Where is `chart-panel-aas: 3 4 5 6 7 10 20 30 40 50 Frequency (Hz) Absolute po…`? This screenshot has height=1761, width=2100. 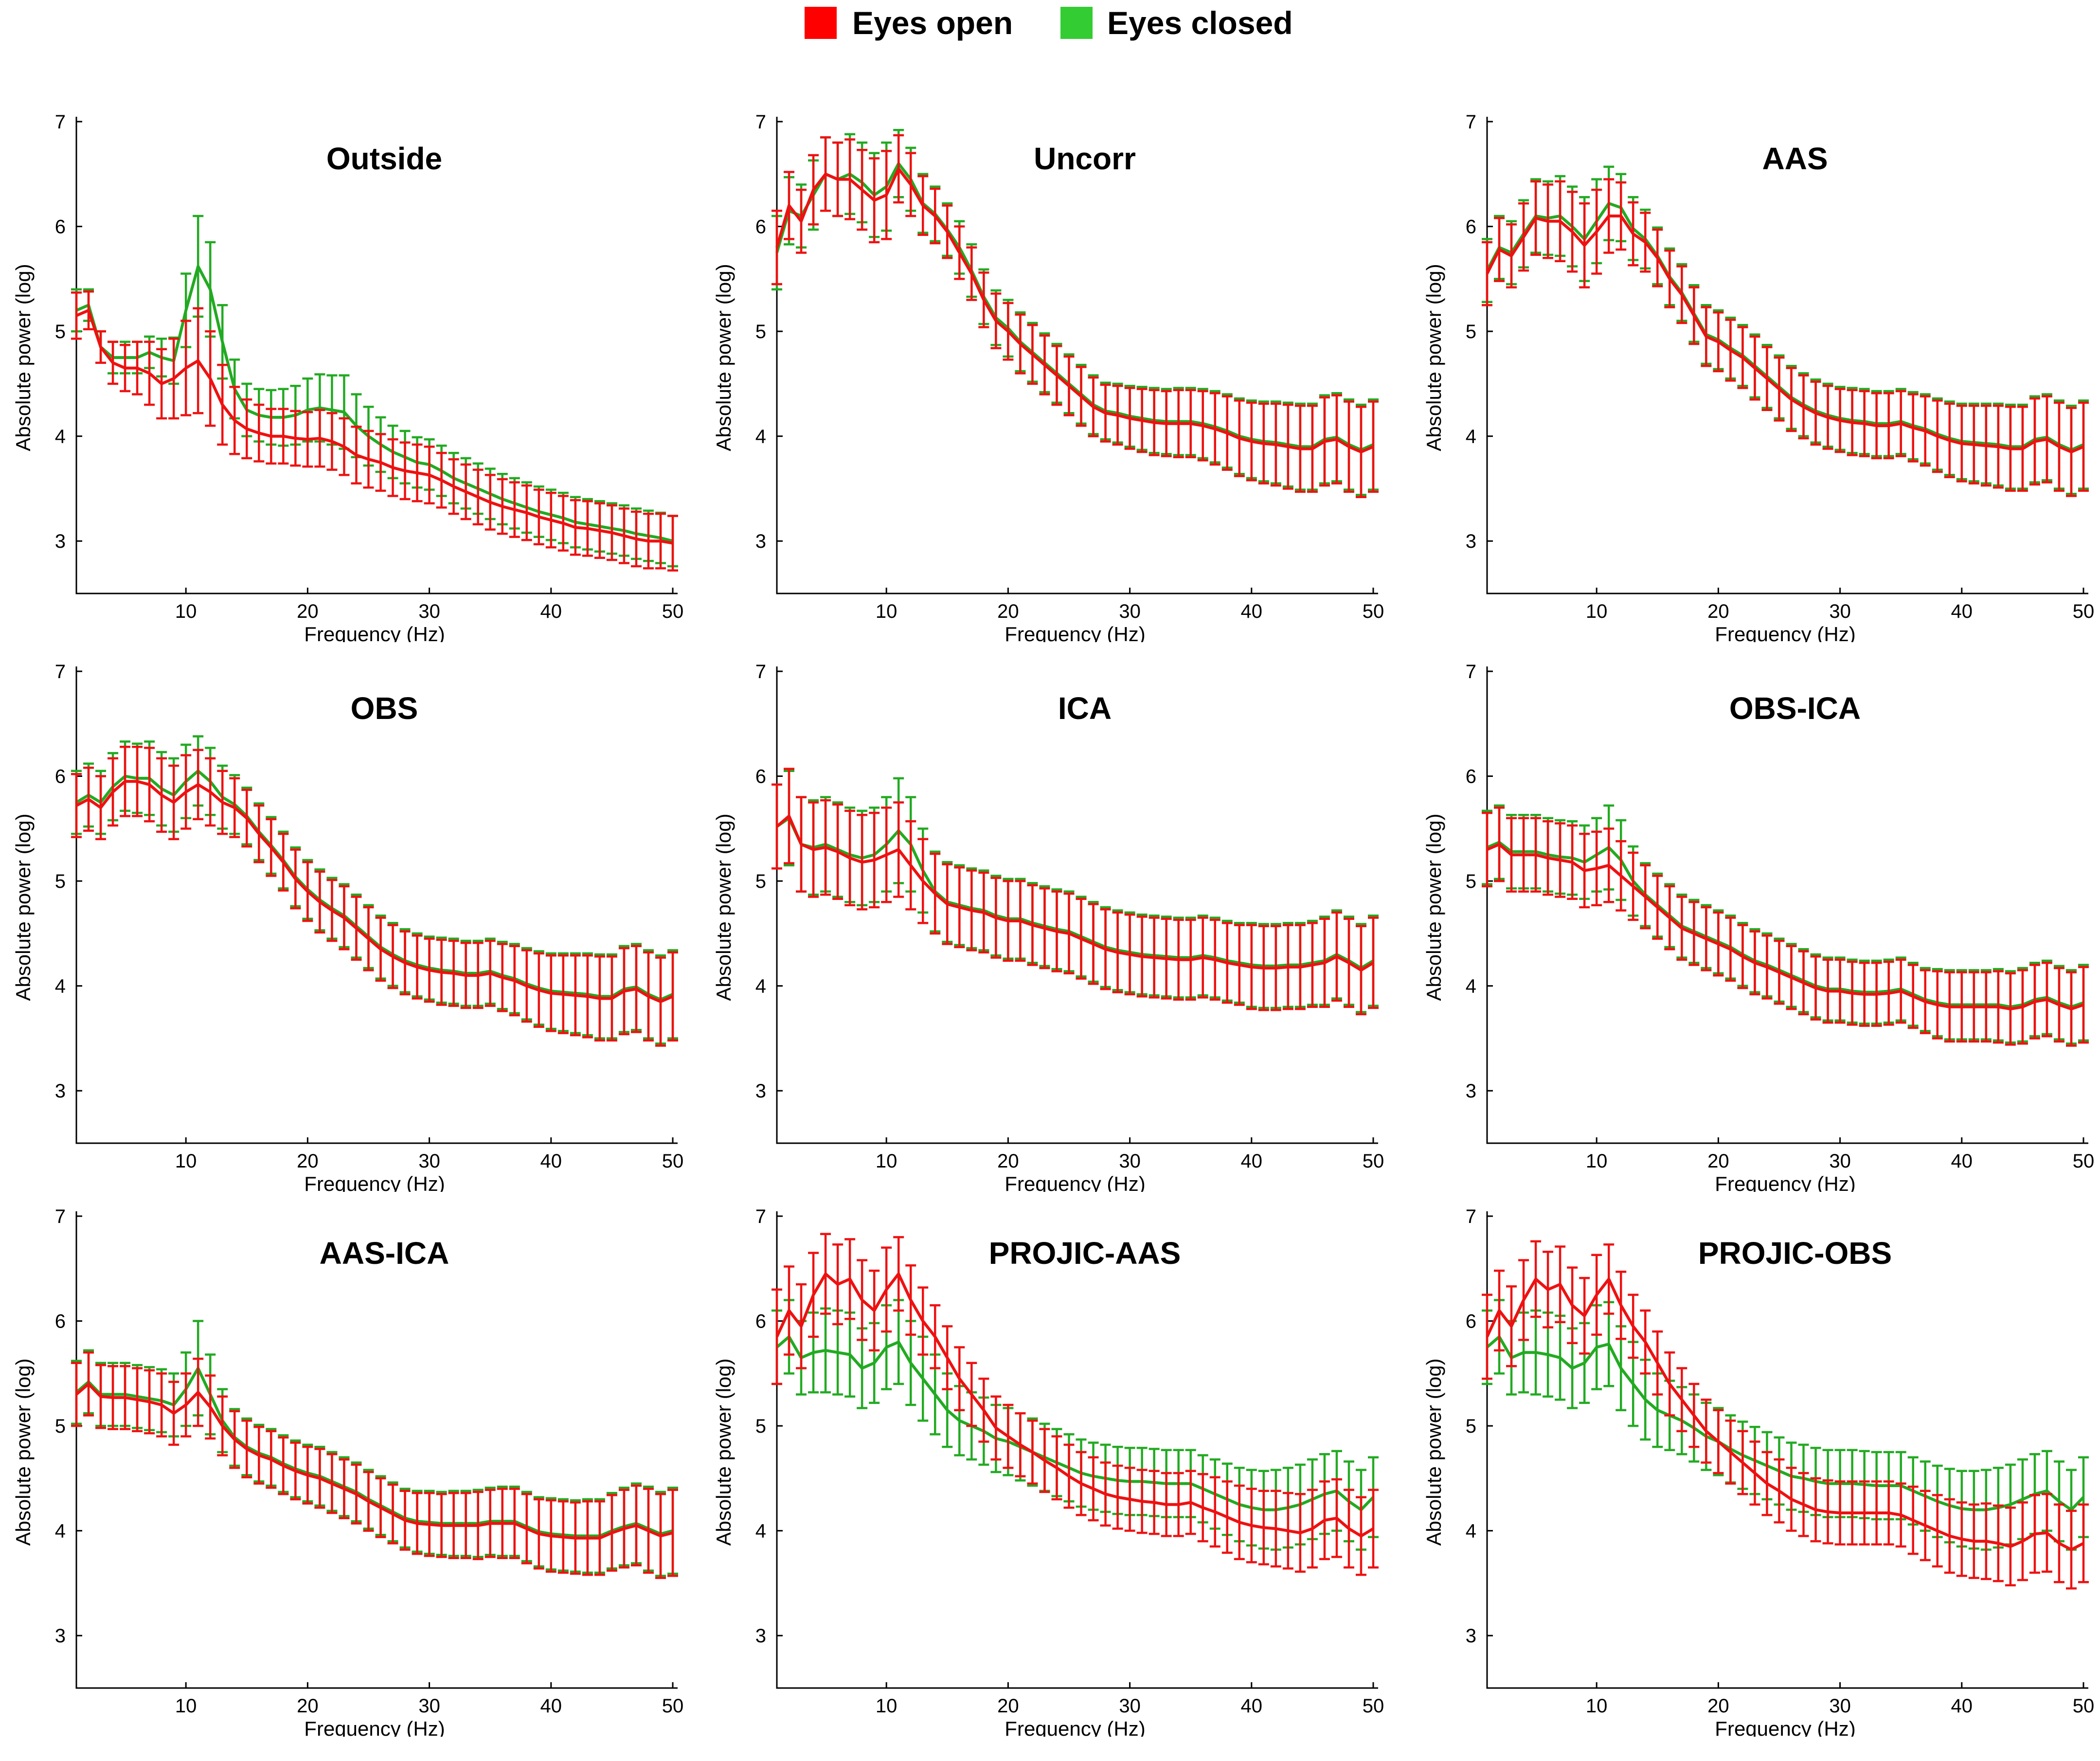 chart-panel-aas: 3 4 5 6 7 10 20 30 40 50 Frequency (Hz) Absolute po… is located at coordinates (1758, 376).